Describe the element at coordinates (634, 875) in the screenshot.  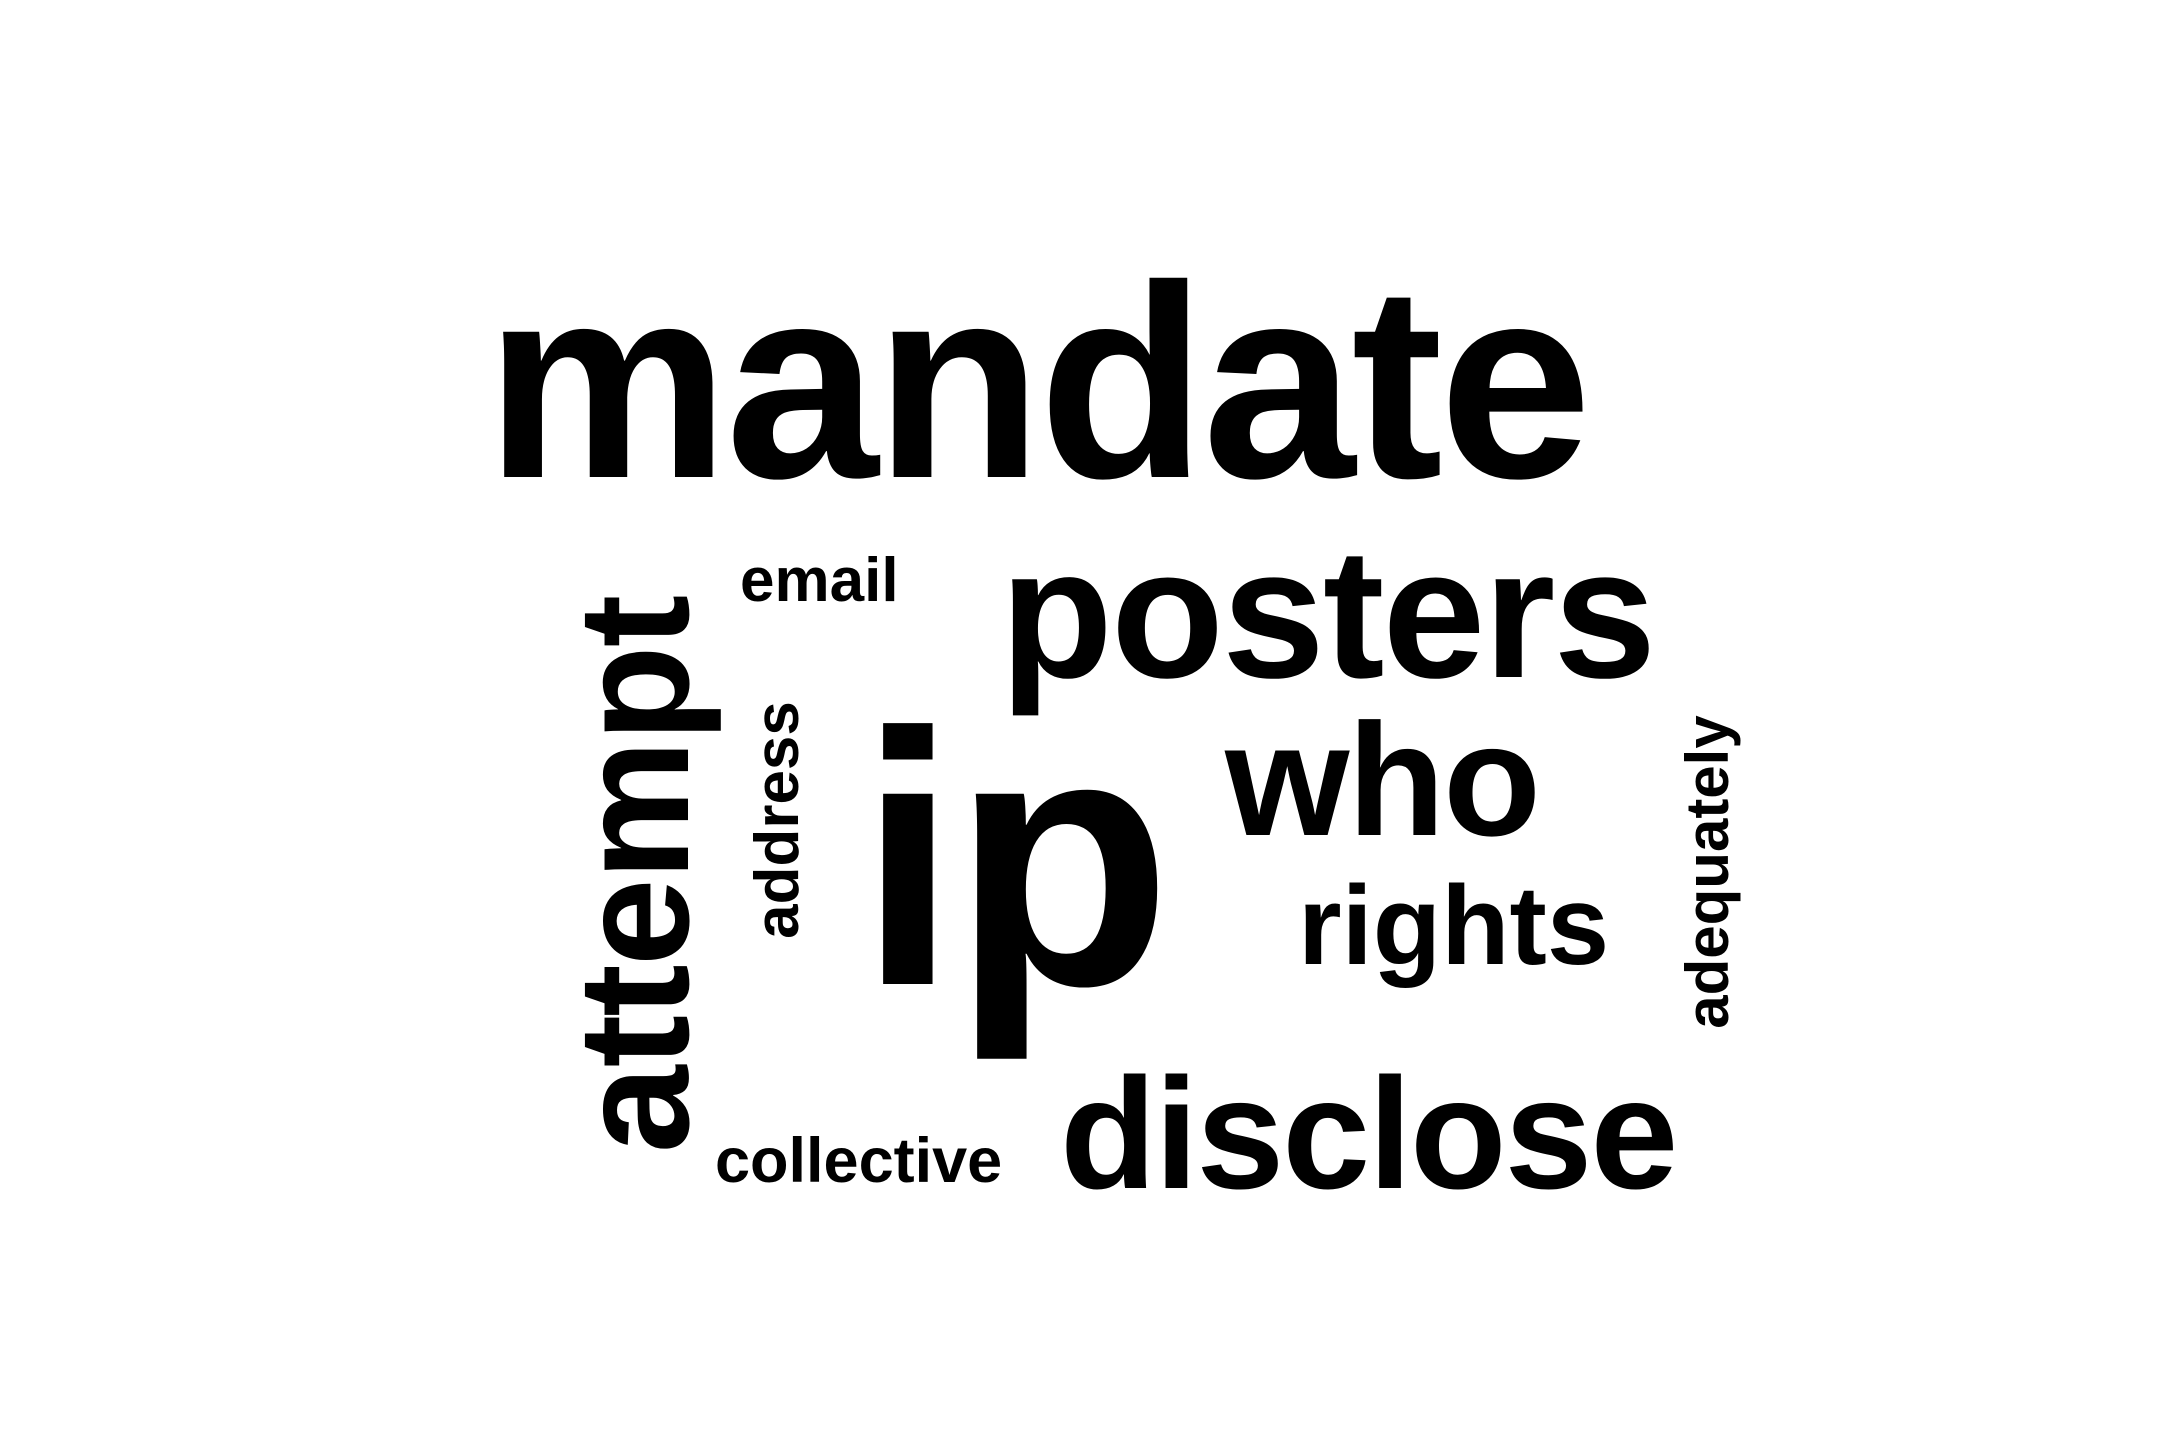
I see `word-attempt: attempt` at that location.